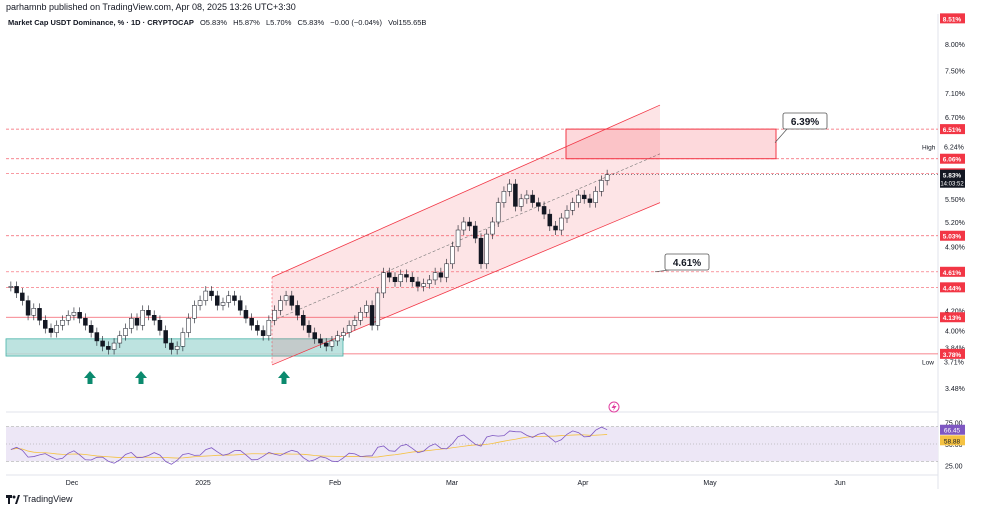 The image size is (984, 511). I want to click on rsi-tick-label: 50.00, so click(954, 445).